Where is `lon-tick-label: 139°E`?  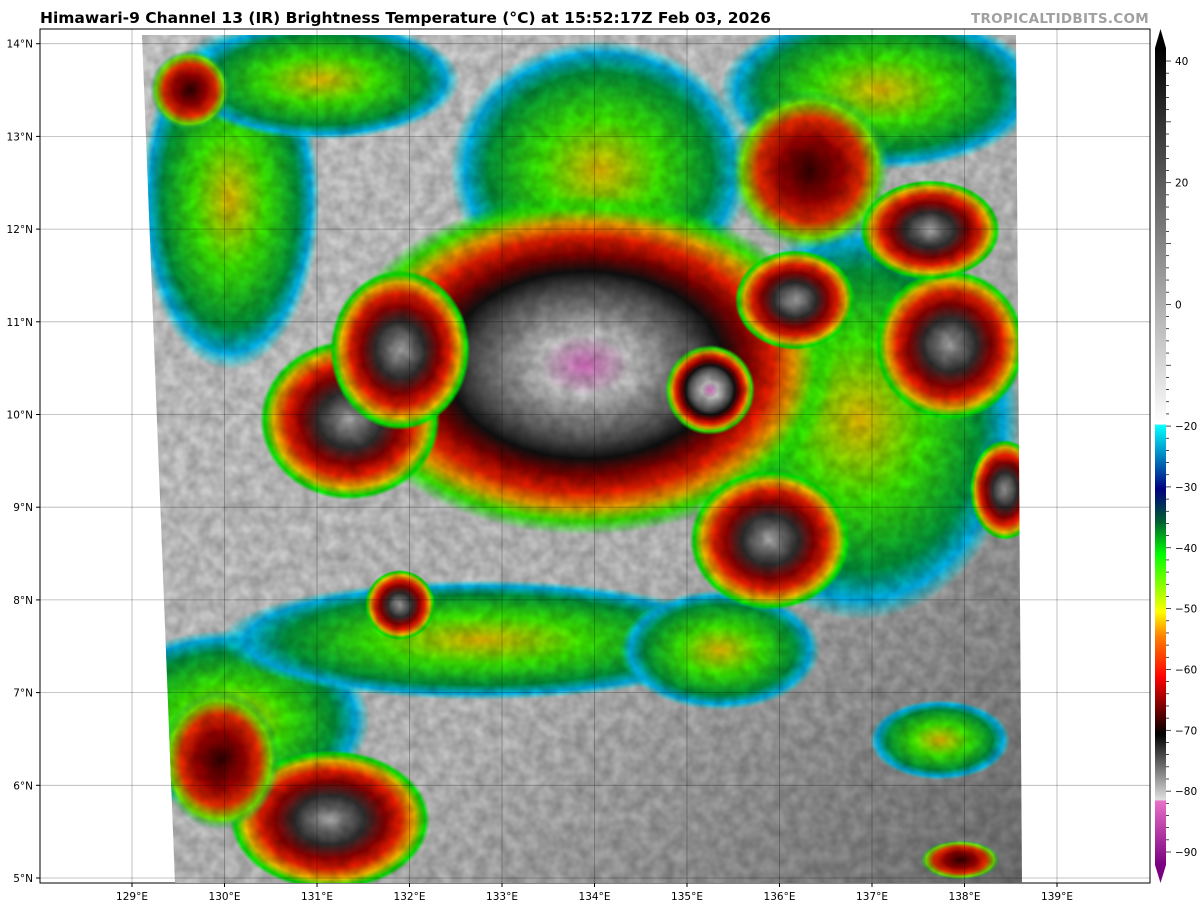 lon-tick-label: 139°E is located at coordinates (1057, 897).